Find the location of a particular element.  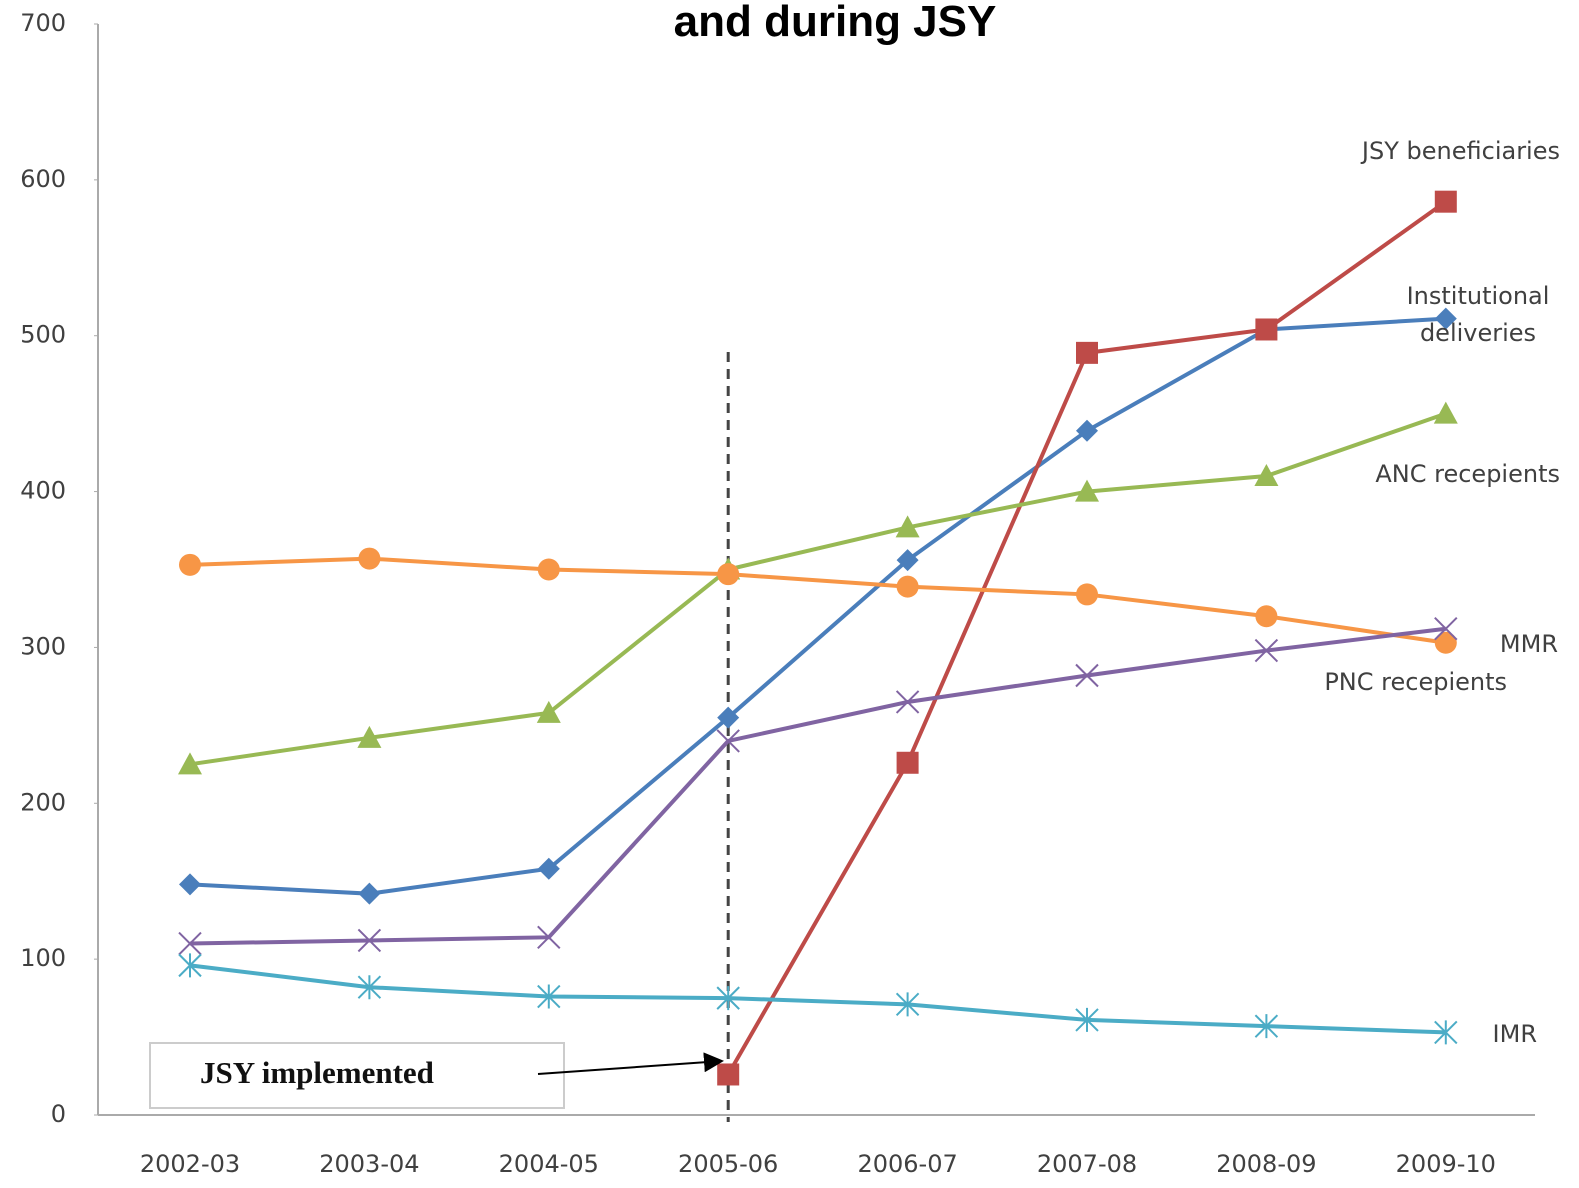

x-tick-label: 2008-09 is located at coordinates (1266, 1164).